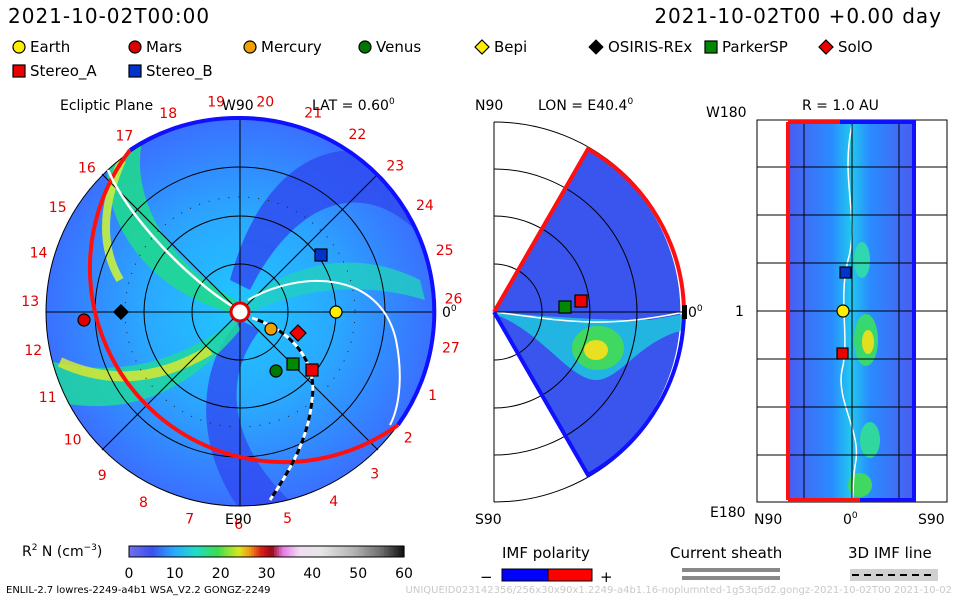  I want to click on date-time-title: 2021-10-02T00:00, so click(109, 16).